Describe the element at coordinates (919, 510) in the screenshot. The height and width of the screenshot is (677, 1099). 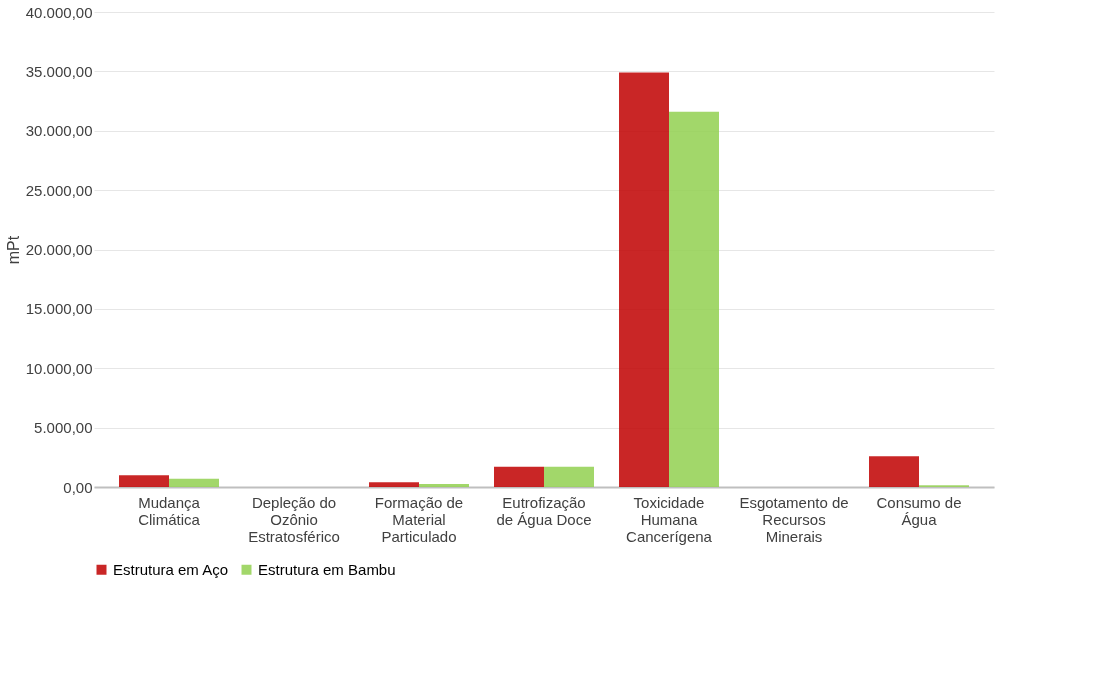
I see `x-tick-label: Consumo de Água` at that location.